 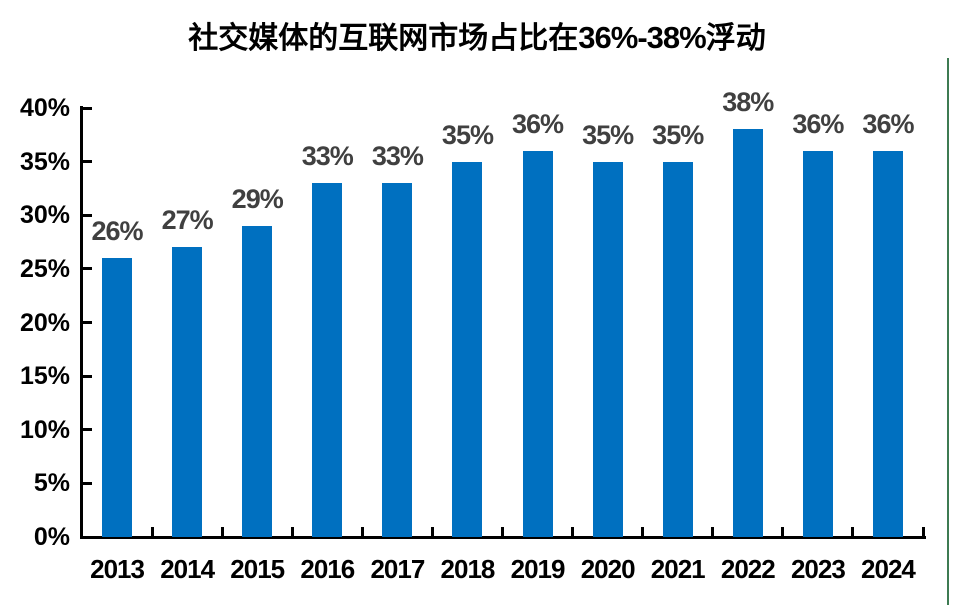 I want to click on chart-title: 社交媒体的互联网市场占比在36%-38%浮动, so click(x=477, y=41).